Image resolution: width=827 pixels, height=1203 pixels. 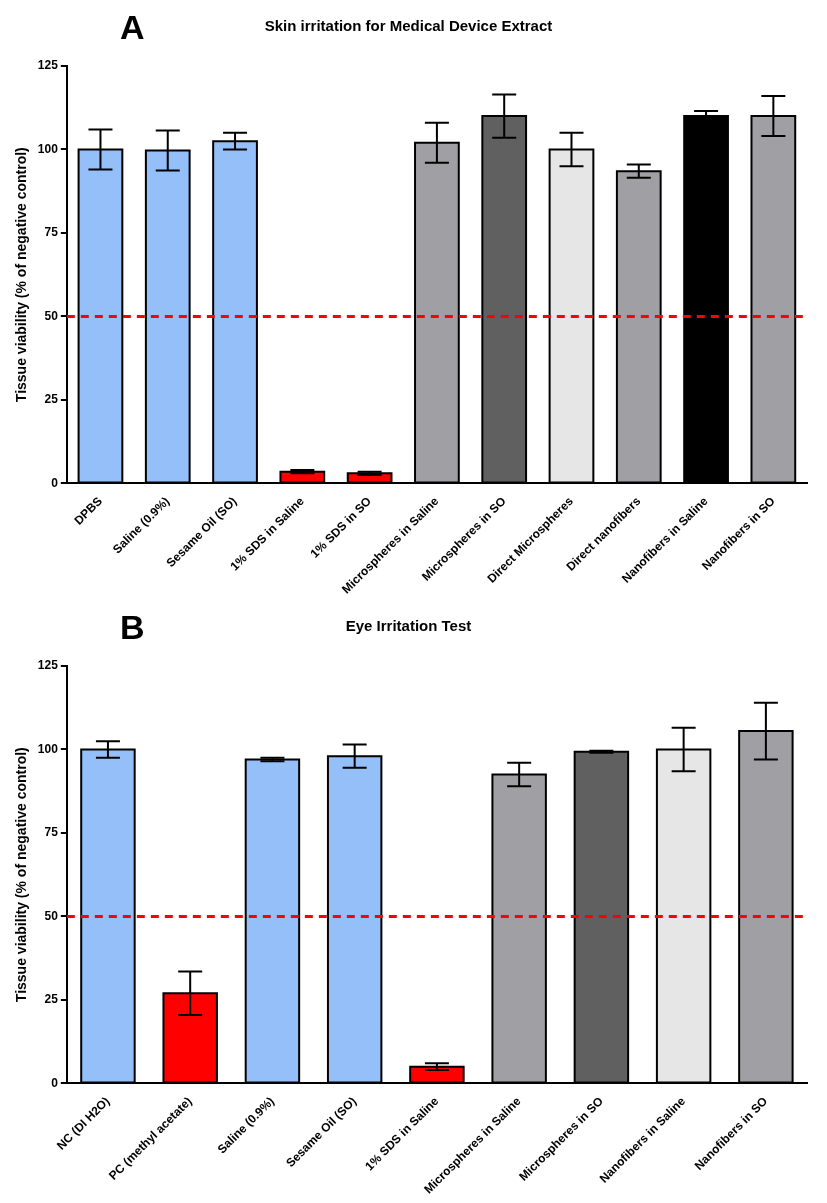 I want to click on chart-title: Eye Irritation Test, so click(x=408, y=626).